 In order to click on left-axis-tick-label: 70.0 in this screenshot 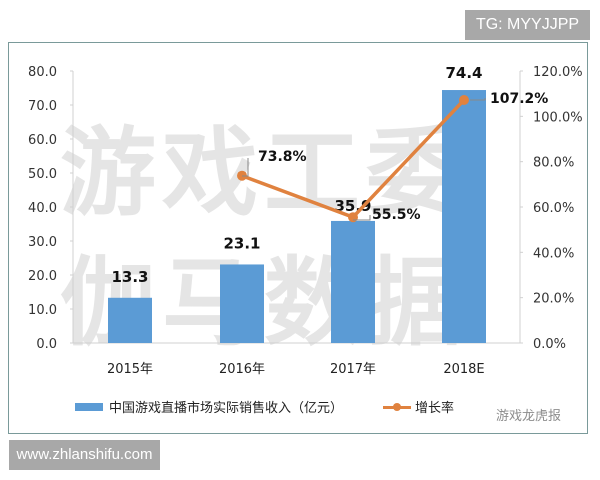, I will do `click(42, 106)`.